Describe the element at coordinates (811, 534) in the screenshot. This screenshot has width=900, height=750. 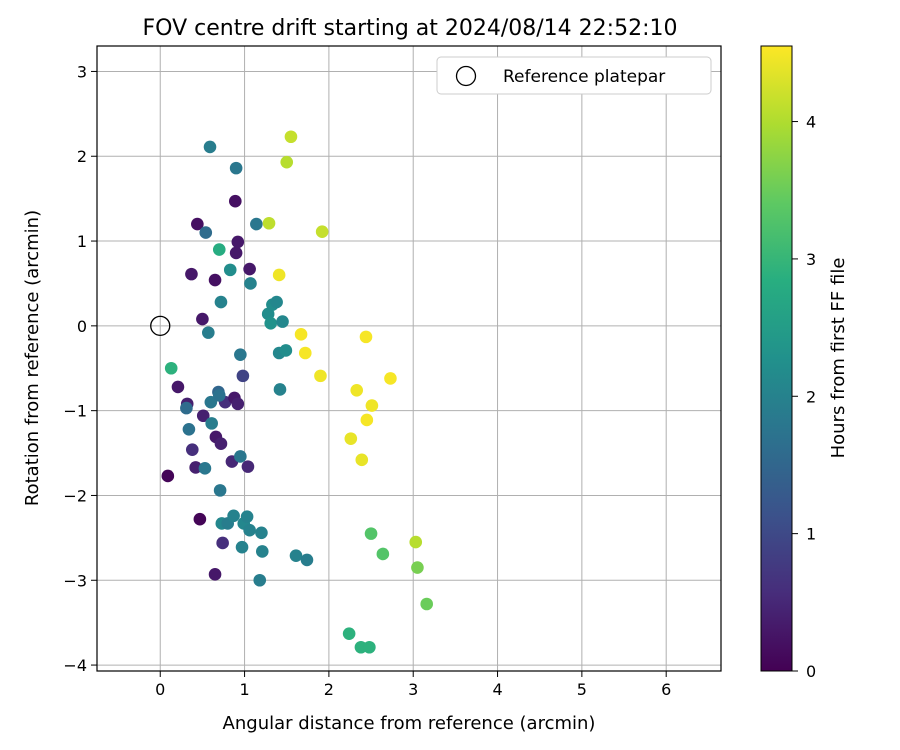
I see `colorbar-tick-label: 1` at that location.